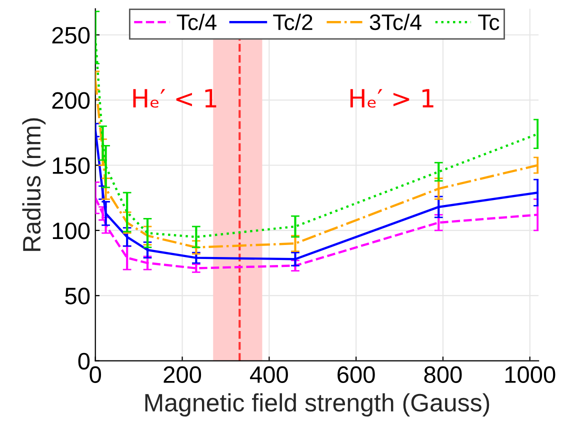 The width and height of the screenshot is (561, 440). What do you see at coordinates (96, 375) in the screenshot?
I see `x-tick-label: 0` at bounding box center [96, 375].